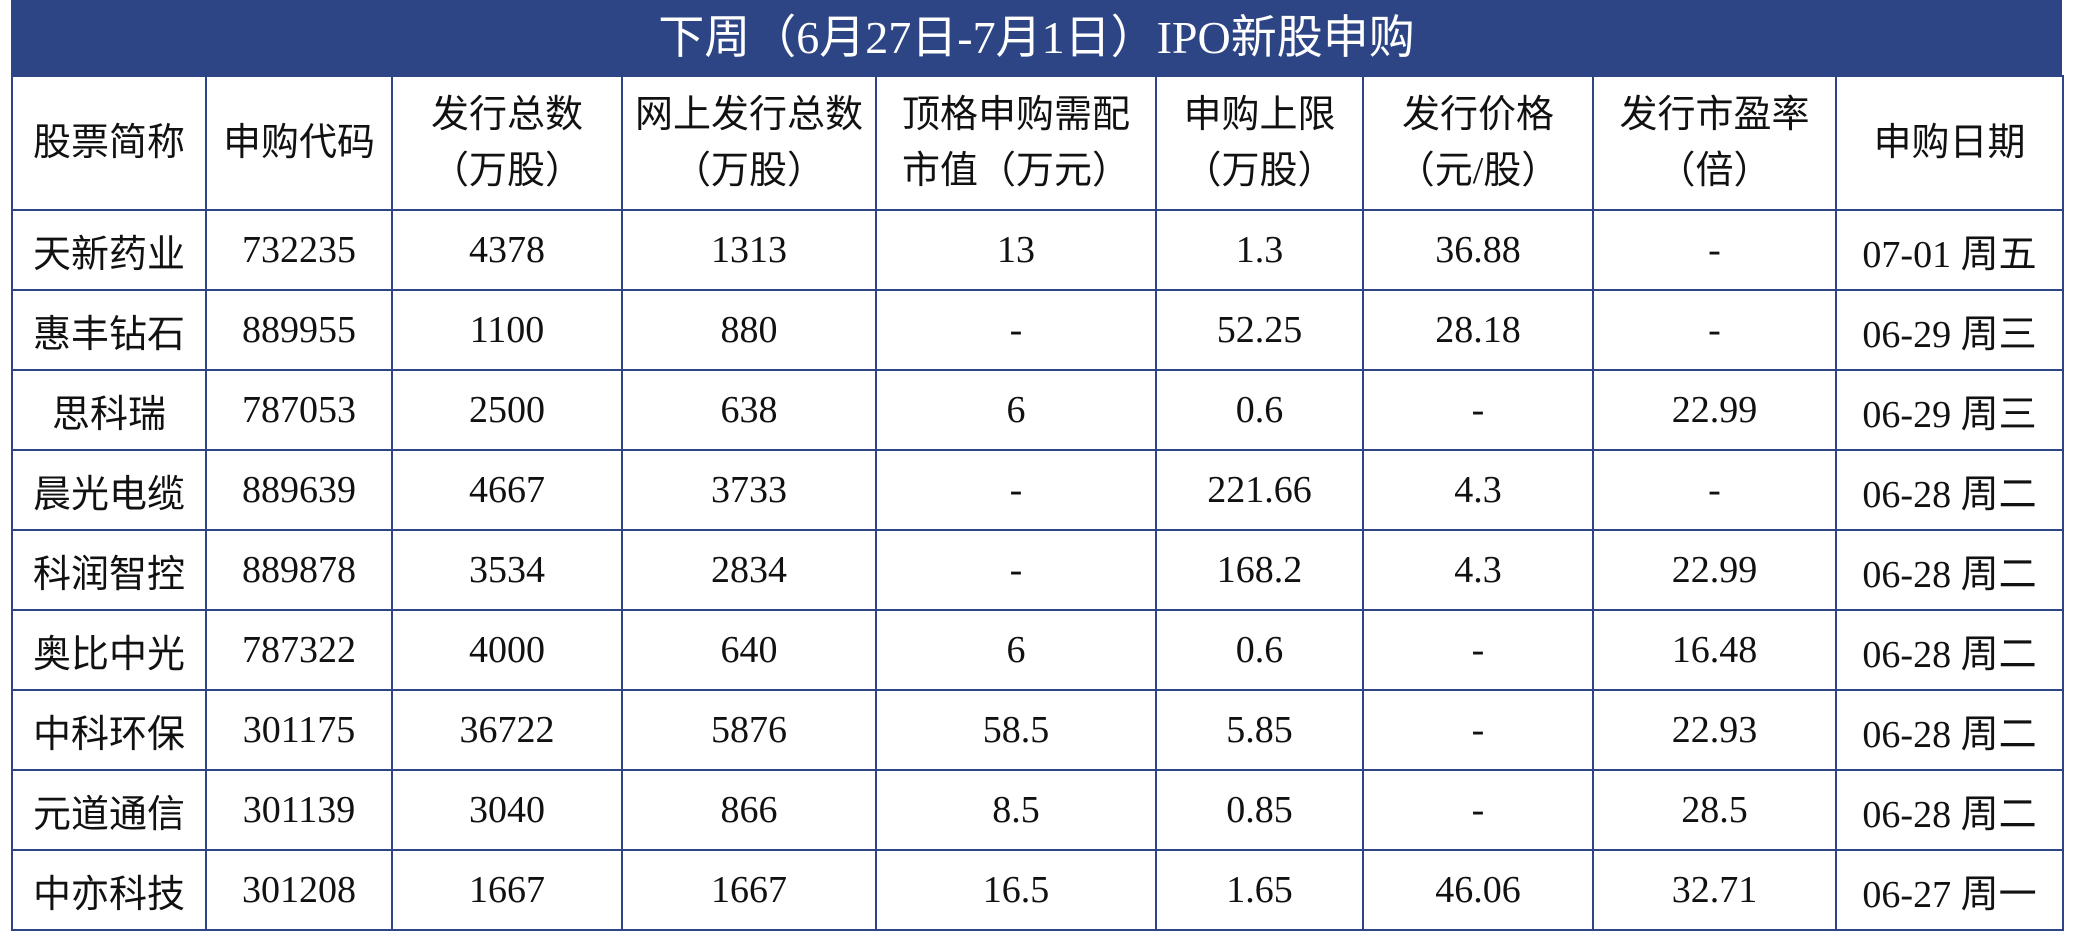 The width and height of the screenshot is (2073, 949). I want to click on data-row: 天新药业 732235 4378 1313 13 1.3 36.88-07-01 周五, so click(1037, 250).